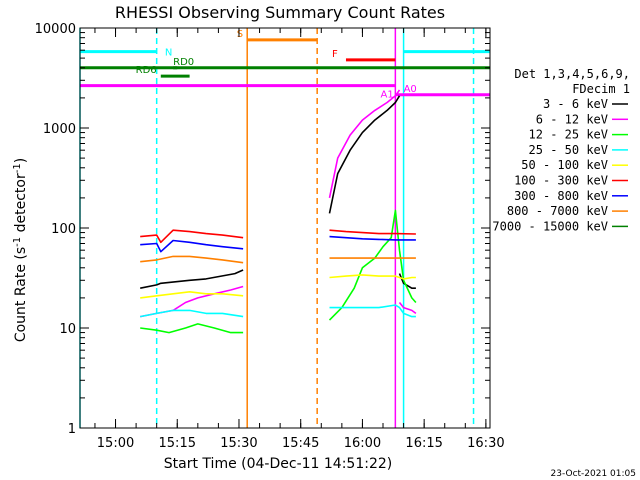 The height and width of the screenshot is (480, 640). I want to click on legend-entry-0: 3 - 6 keV, so click(575, 104).